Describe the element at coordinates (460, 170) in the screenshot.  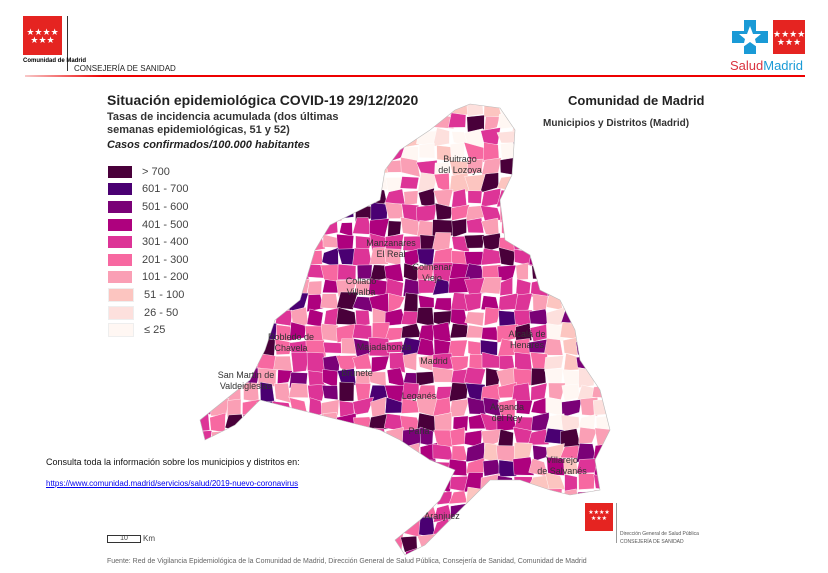
I see `municipality-label: del Lozoya` at that location.